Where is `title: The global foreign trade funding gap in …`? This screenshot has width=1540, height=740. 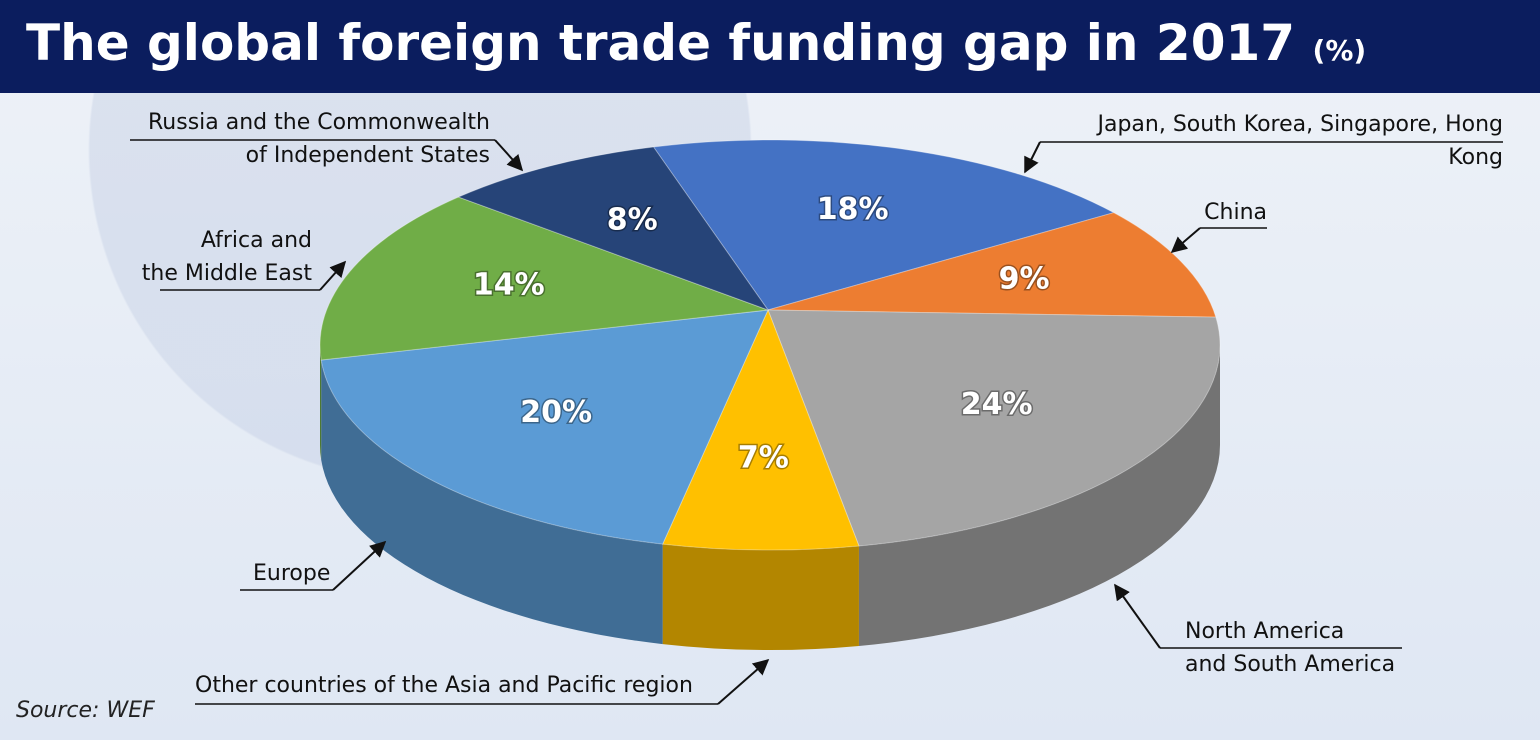 title: The global foreign trade funding gap in … is located at coordinates (696, 43).